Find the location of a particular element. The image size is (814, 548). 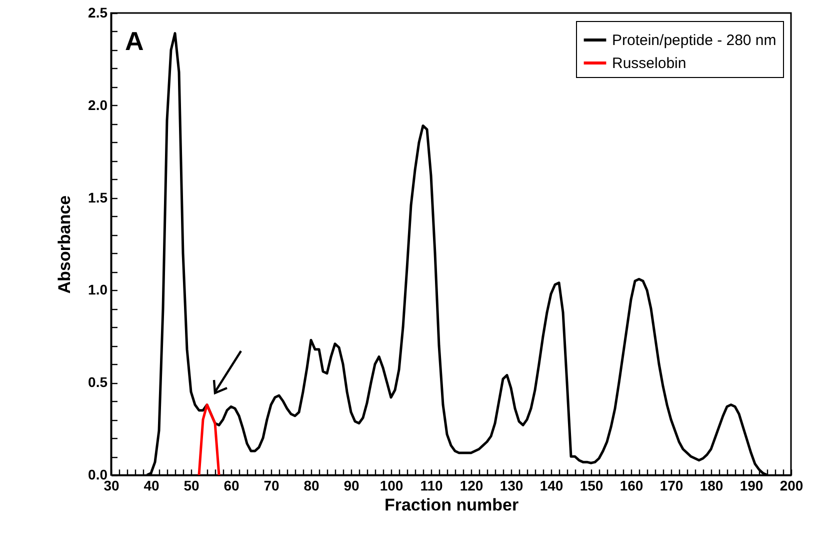

y-tick-label: 2.0 is located at coordinates (98, 104).